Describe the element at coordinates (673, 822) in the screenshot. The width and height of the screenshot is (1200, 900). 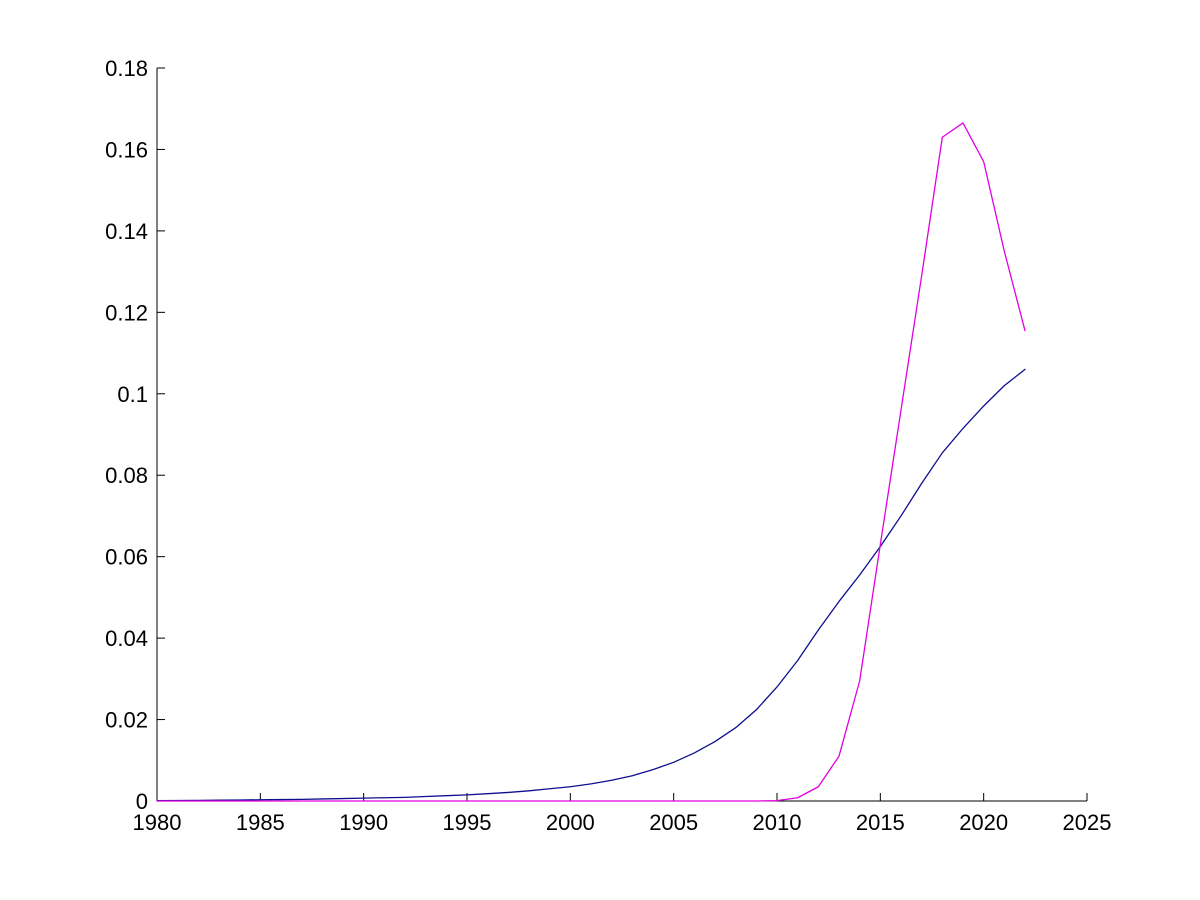
I see `x-tick-label: 2005` at that location.